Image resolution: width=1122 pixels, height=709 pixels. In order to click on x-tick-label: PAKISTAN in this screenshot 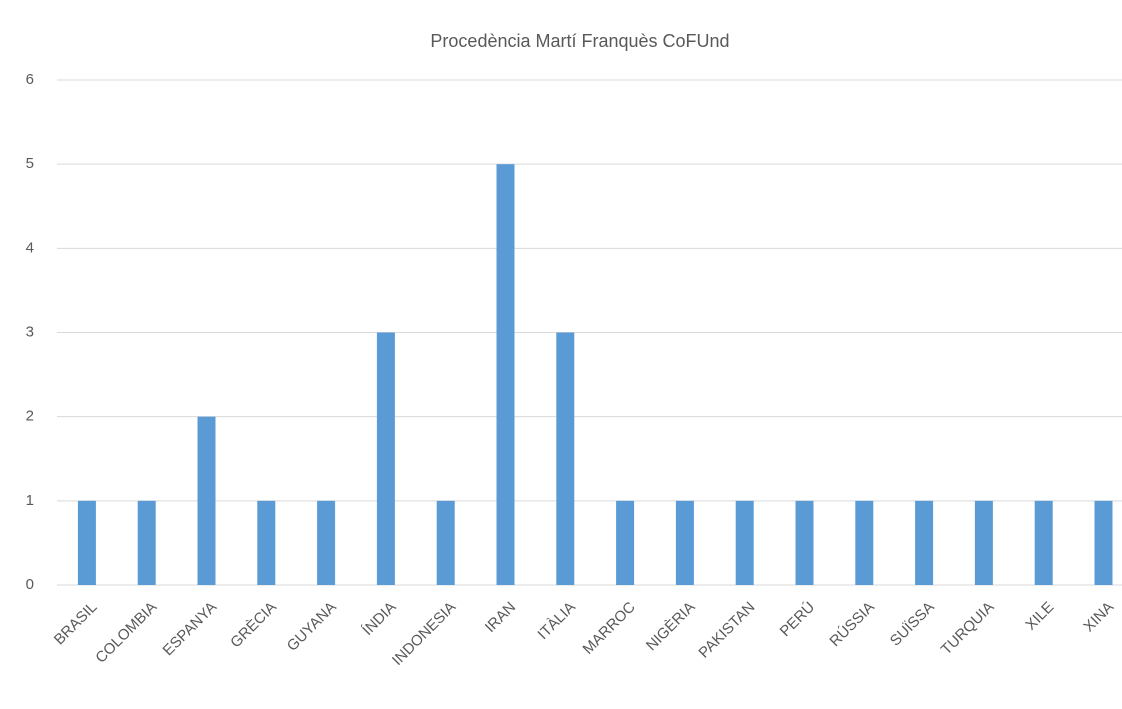, I will do `click(726, 630)`.